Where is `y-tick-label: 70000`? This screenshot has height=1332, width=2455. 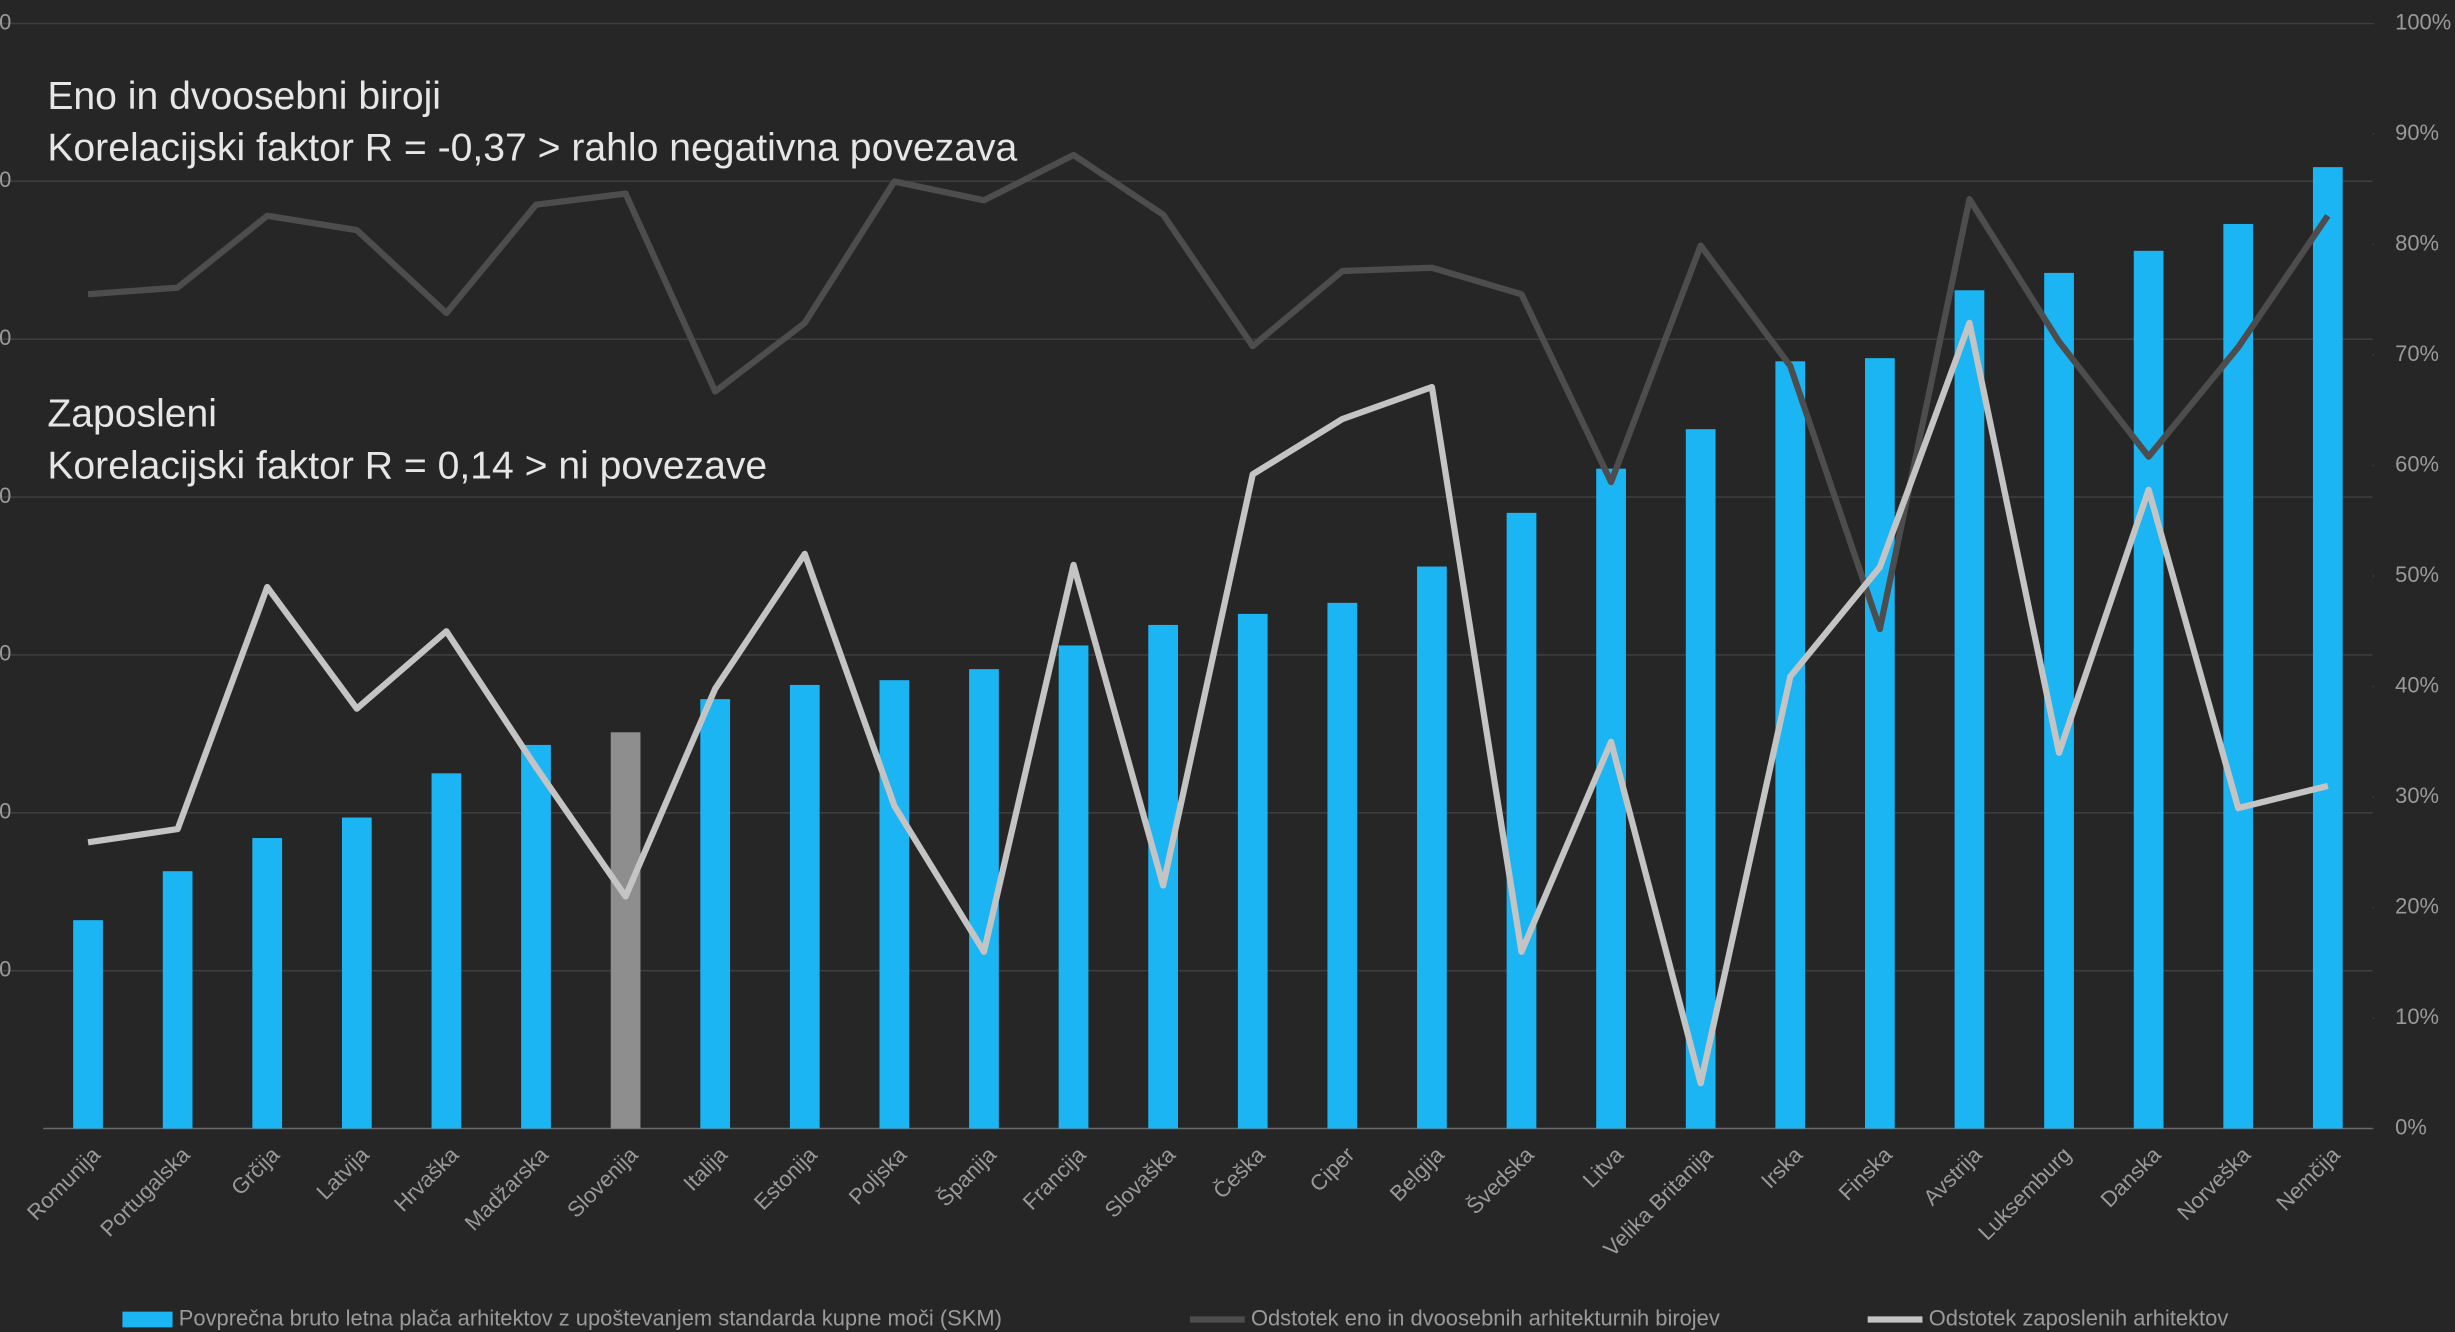
y-tick-label: 70000 is located at coordinates (5, 21).